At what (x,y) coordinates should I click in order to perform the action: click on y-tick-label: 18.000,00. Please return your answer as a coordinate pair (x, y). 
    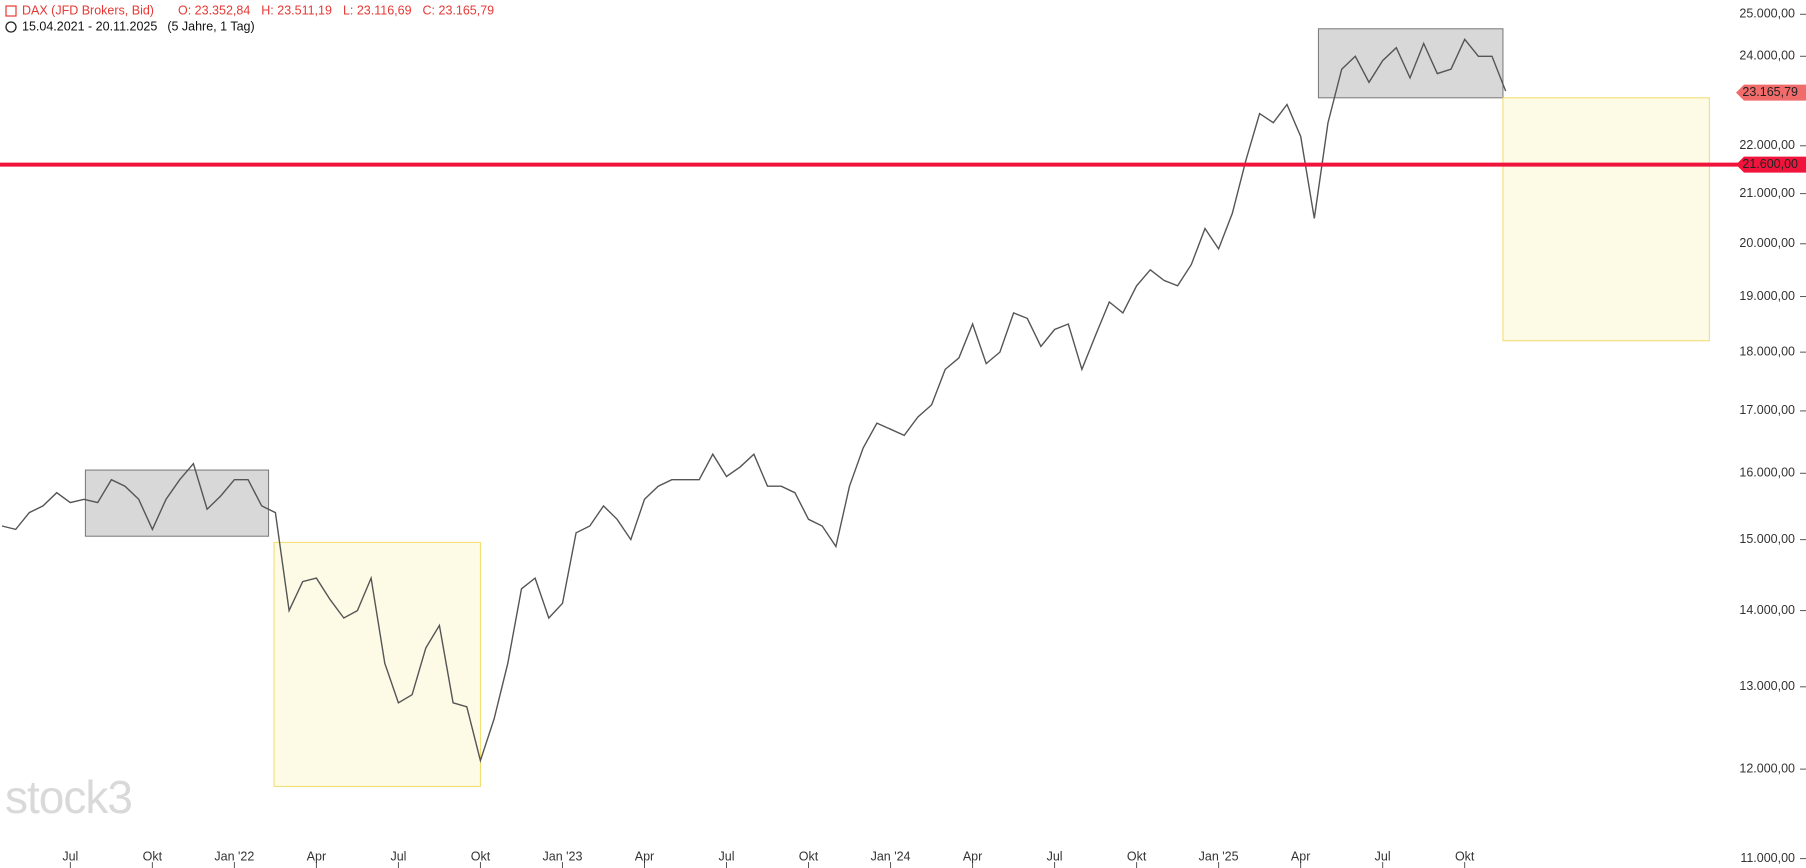
    Looking at the image, I should click on (1767, 351).